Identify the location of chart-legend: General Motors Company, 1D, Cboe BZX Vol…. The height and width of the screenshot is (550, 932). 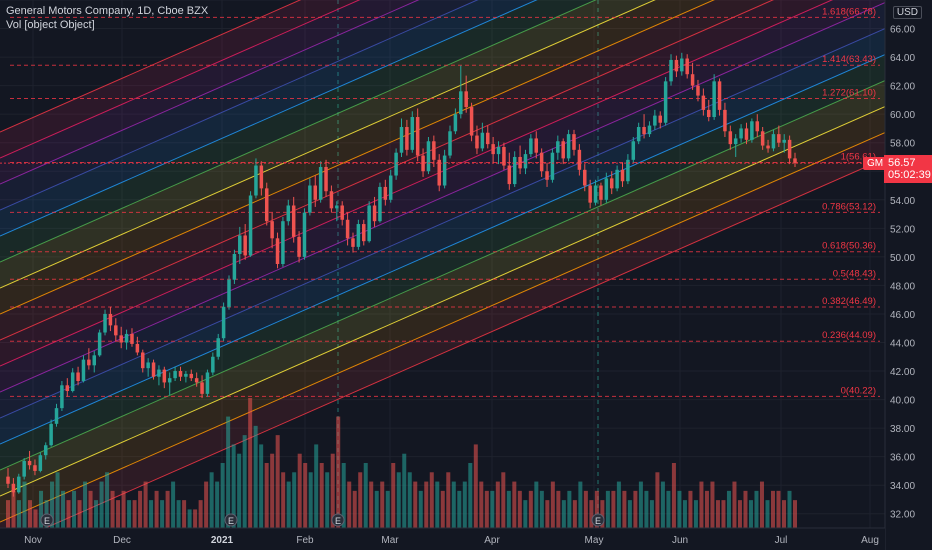
(107, 18).